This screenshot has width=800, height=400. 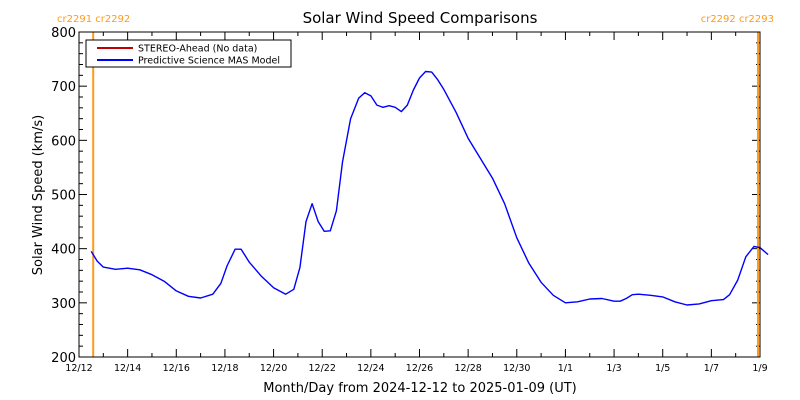 What do you see at coordinates (78, 368) in the screenshot?
I see `x-tick-label: 12/12` at bounding box center [78, 368].